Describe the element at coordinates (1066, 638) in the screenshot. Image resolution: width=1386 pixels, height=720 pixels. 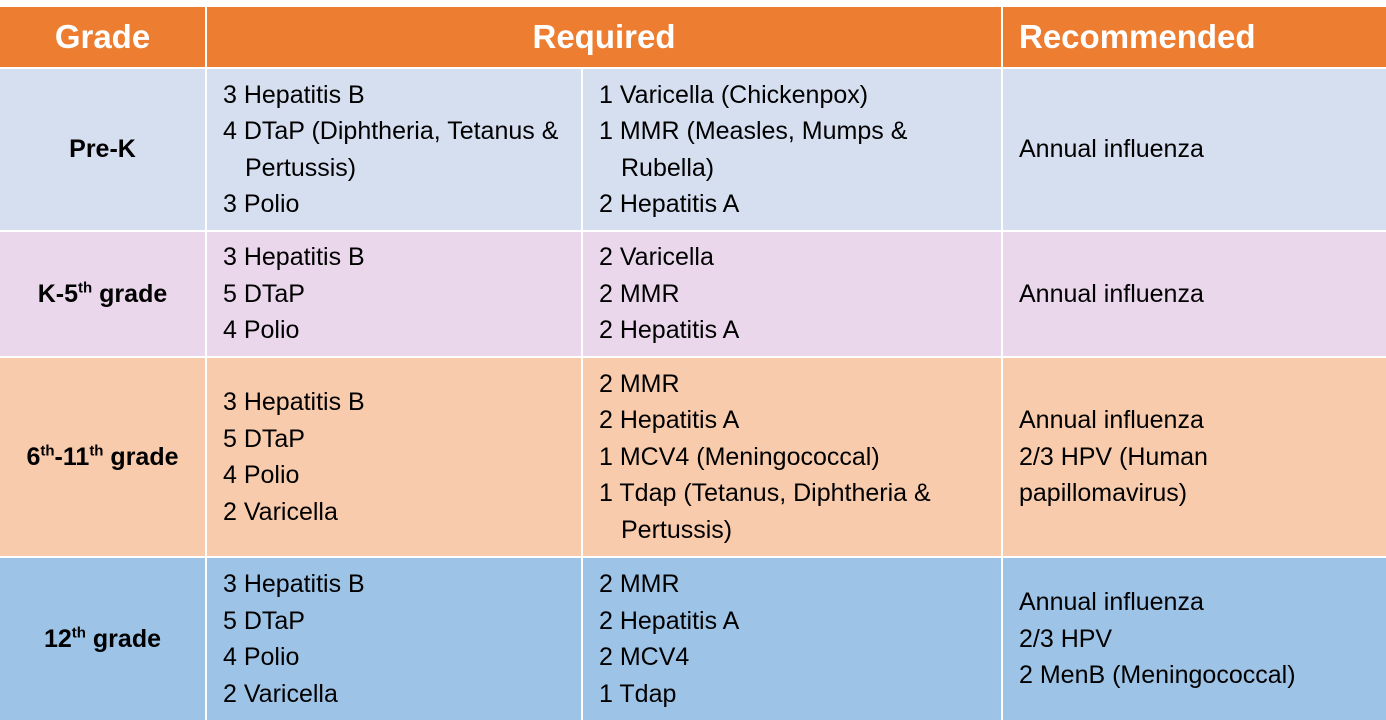
I see `list-item: 2/3 HPV` at that location.